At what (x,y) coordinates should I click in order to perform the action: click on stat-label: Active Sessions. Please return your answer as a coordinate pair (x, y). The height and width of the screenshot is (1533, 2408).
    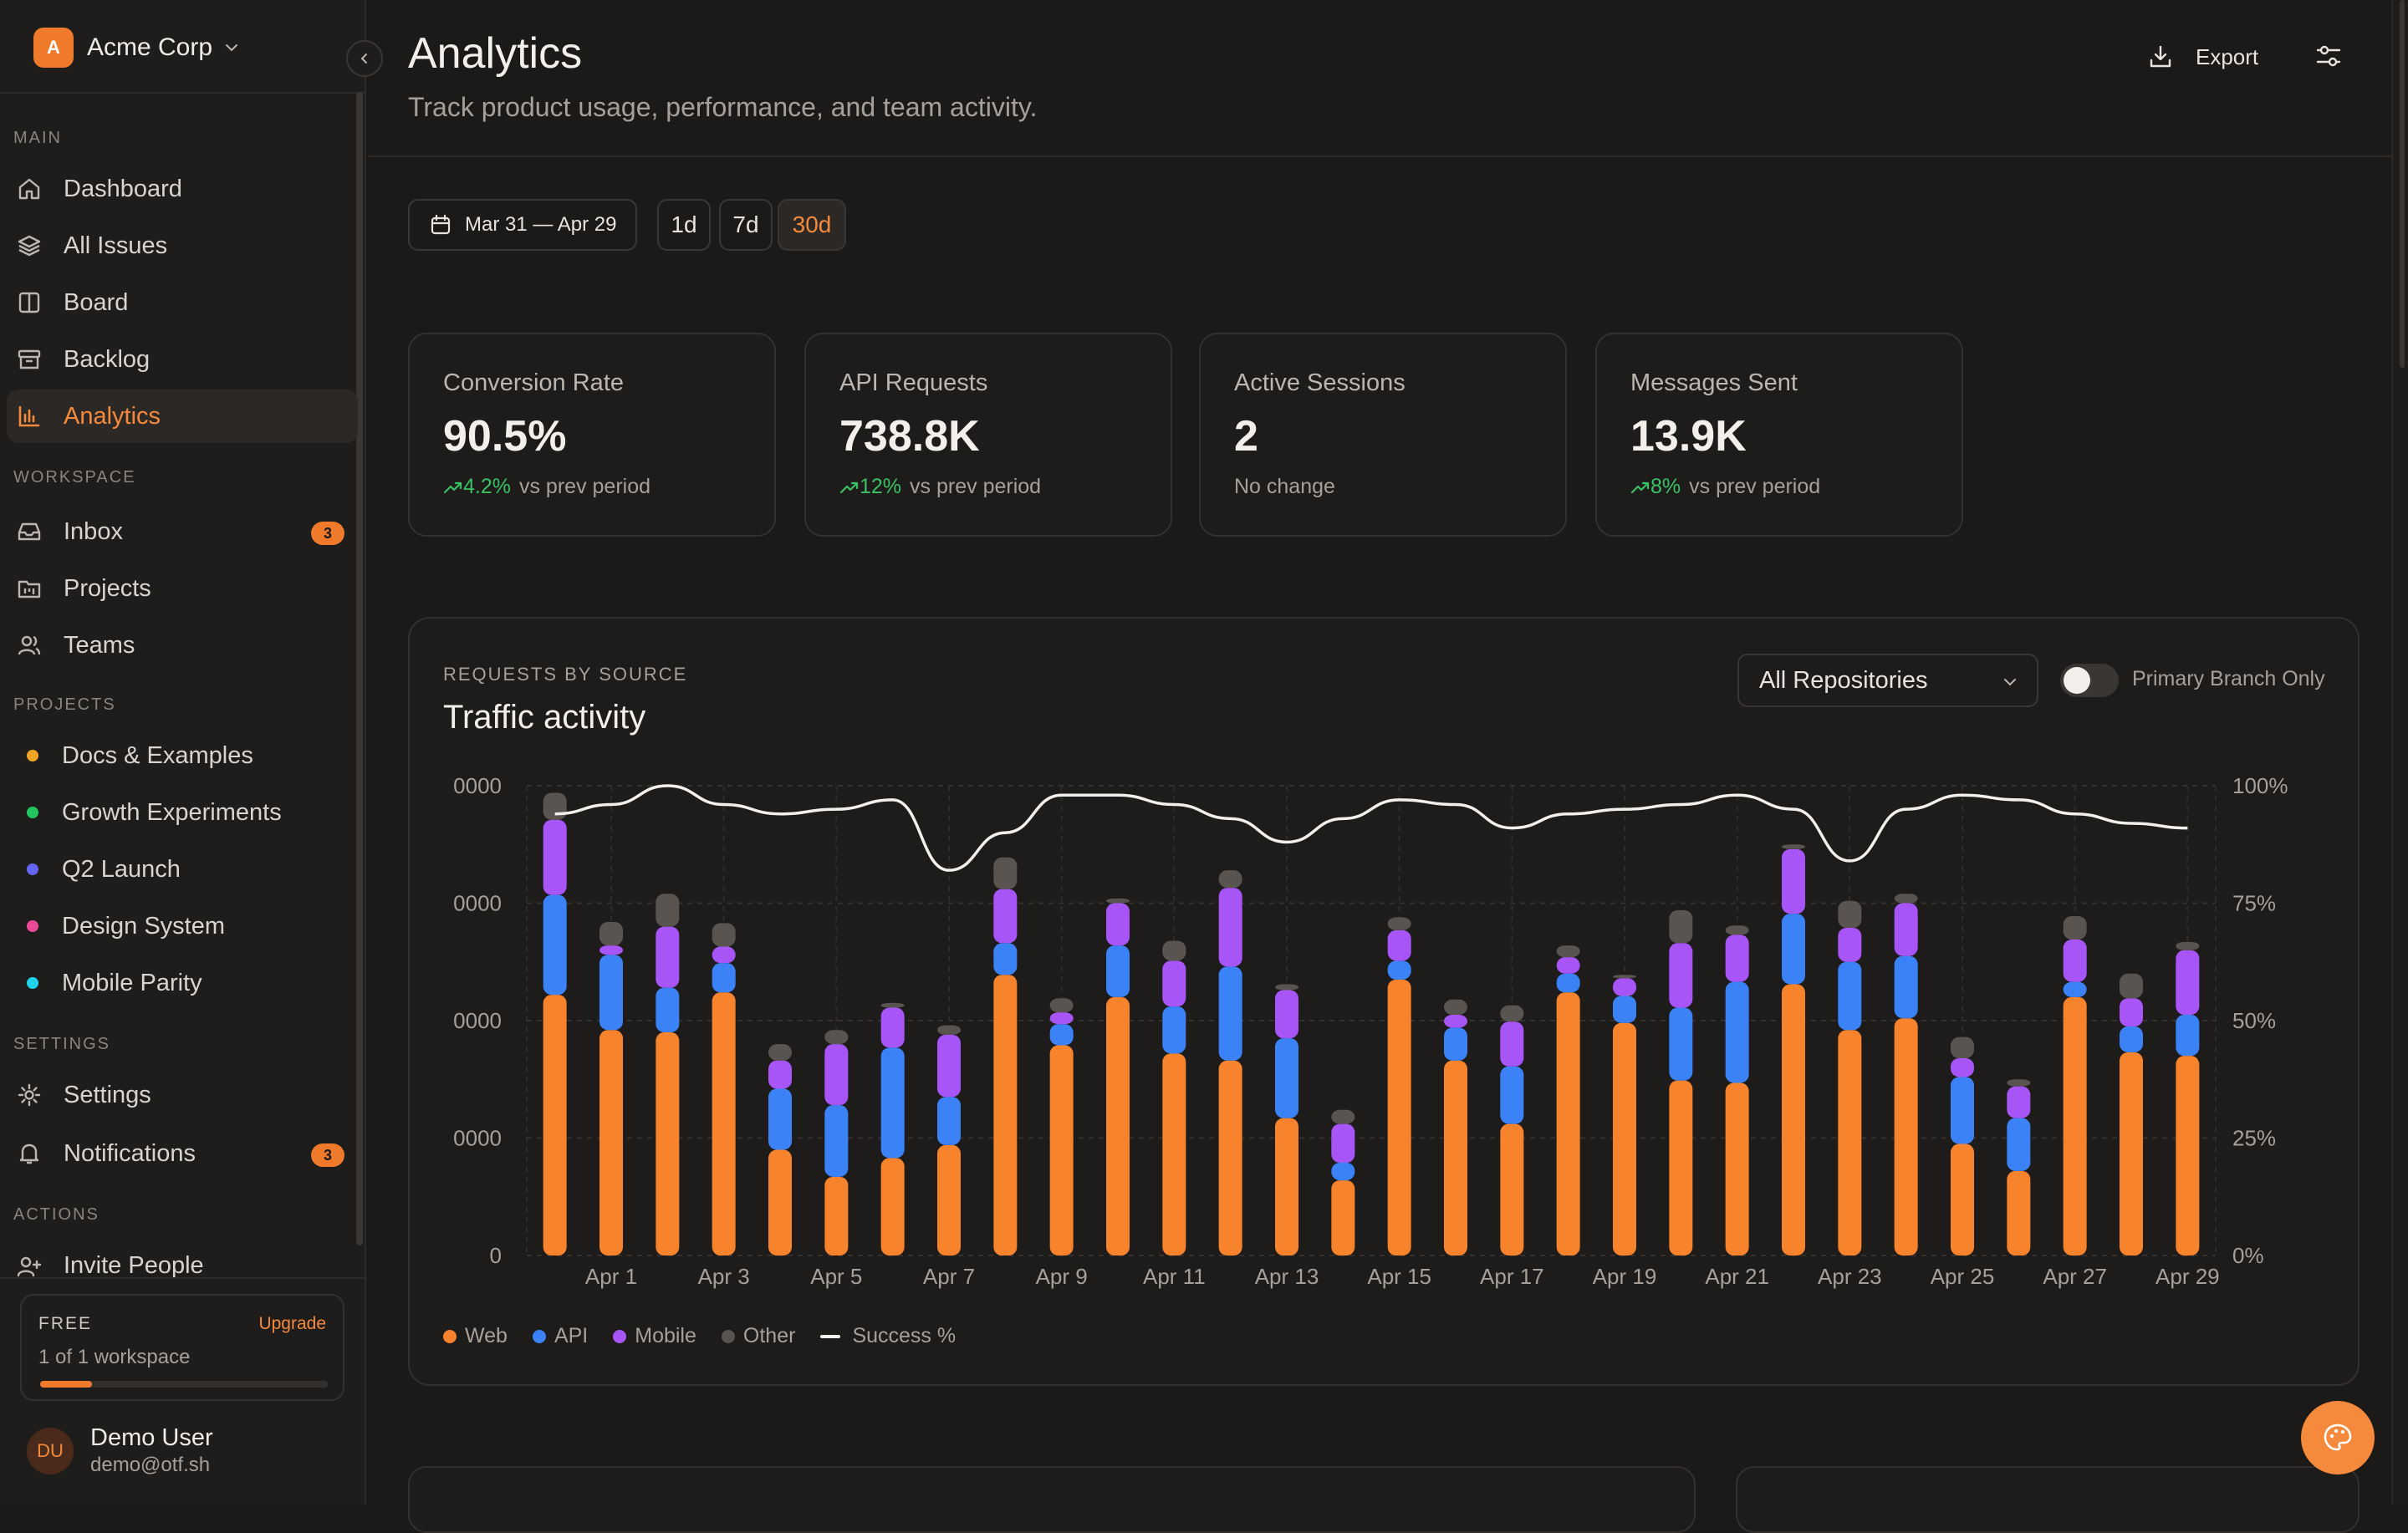
    Looking at the image, I should click on (1320, 383).